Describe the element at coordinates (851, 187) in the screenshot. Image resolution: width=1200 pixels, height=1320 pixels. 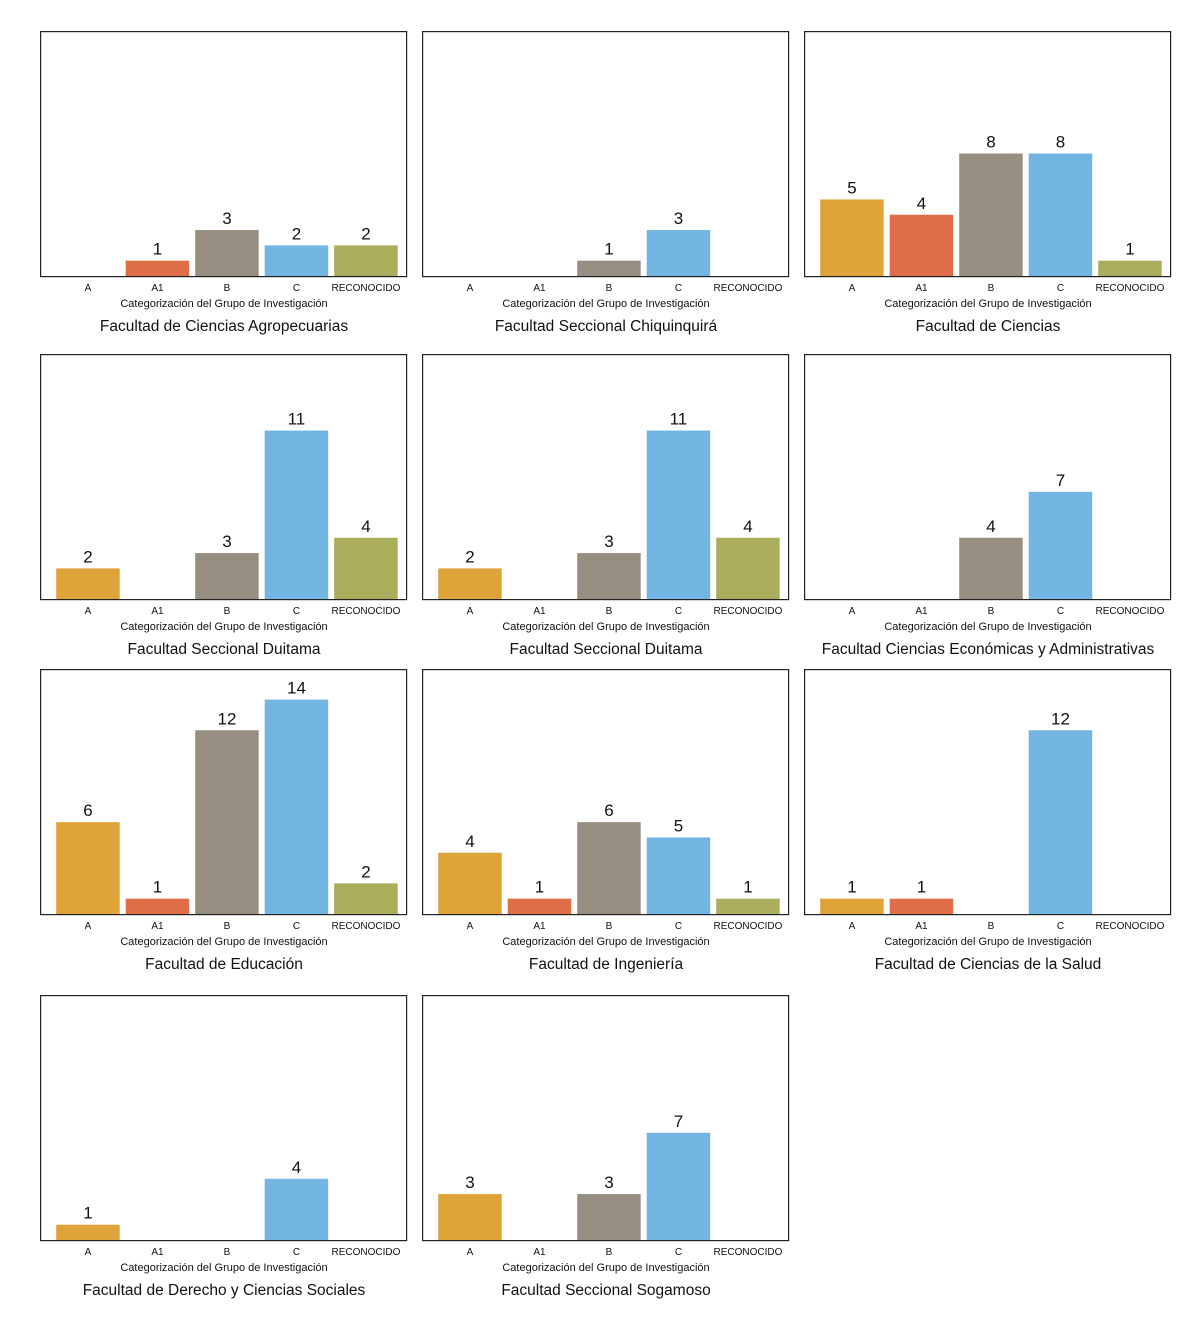
I see `data-label: 5` at that location.